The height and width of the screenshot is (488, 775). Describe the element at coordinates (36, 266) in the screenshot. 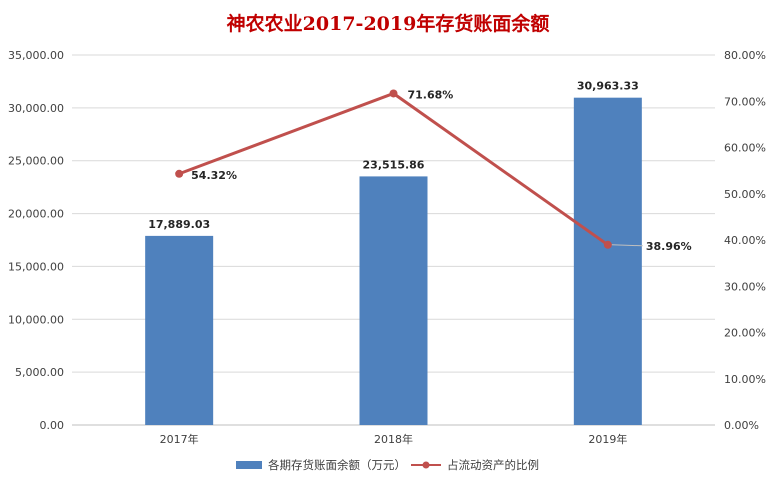

I see `left-tick-label: 15,000.00` at that location.